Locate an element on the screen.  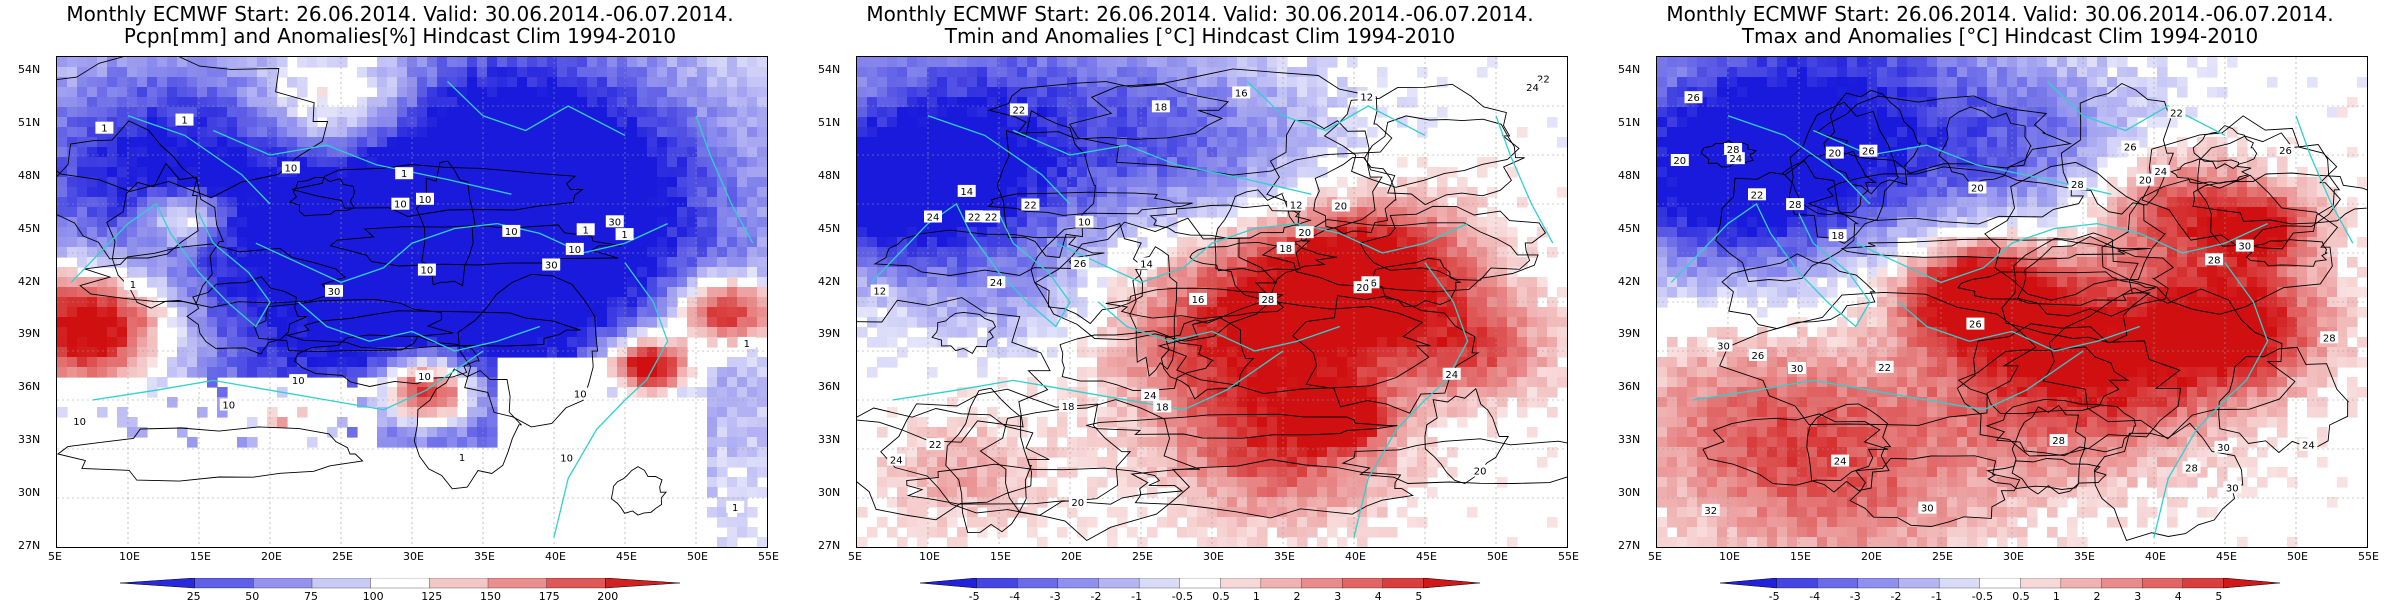
lat-tick-label: 39N is located at coordinates (29, 333).